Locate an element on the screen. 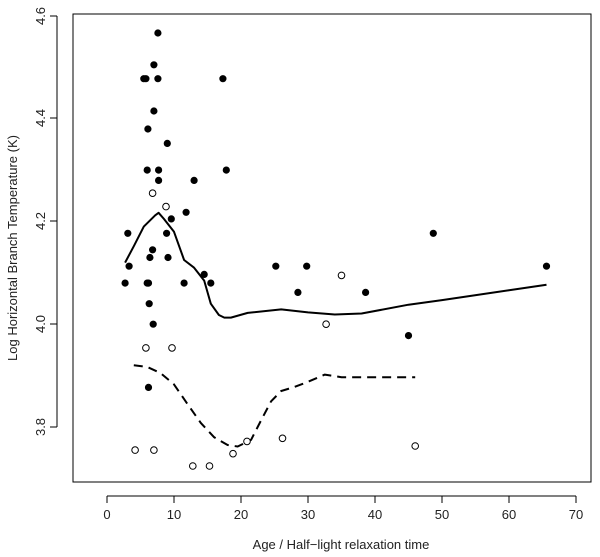  x-axis: 0 10 20 30 40 50 60 70 is located at coordinates (343, 508).